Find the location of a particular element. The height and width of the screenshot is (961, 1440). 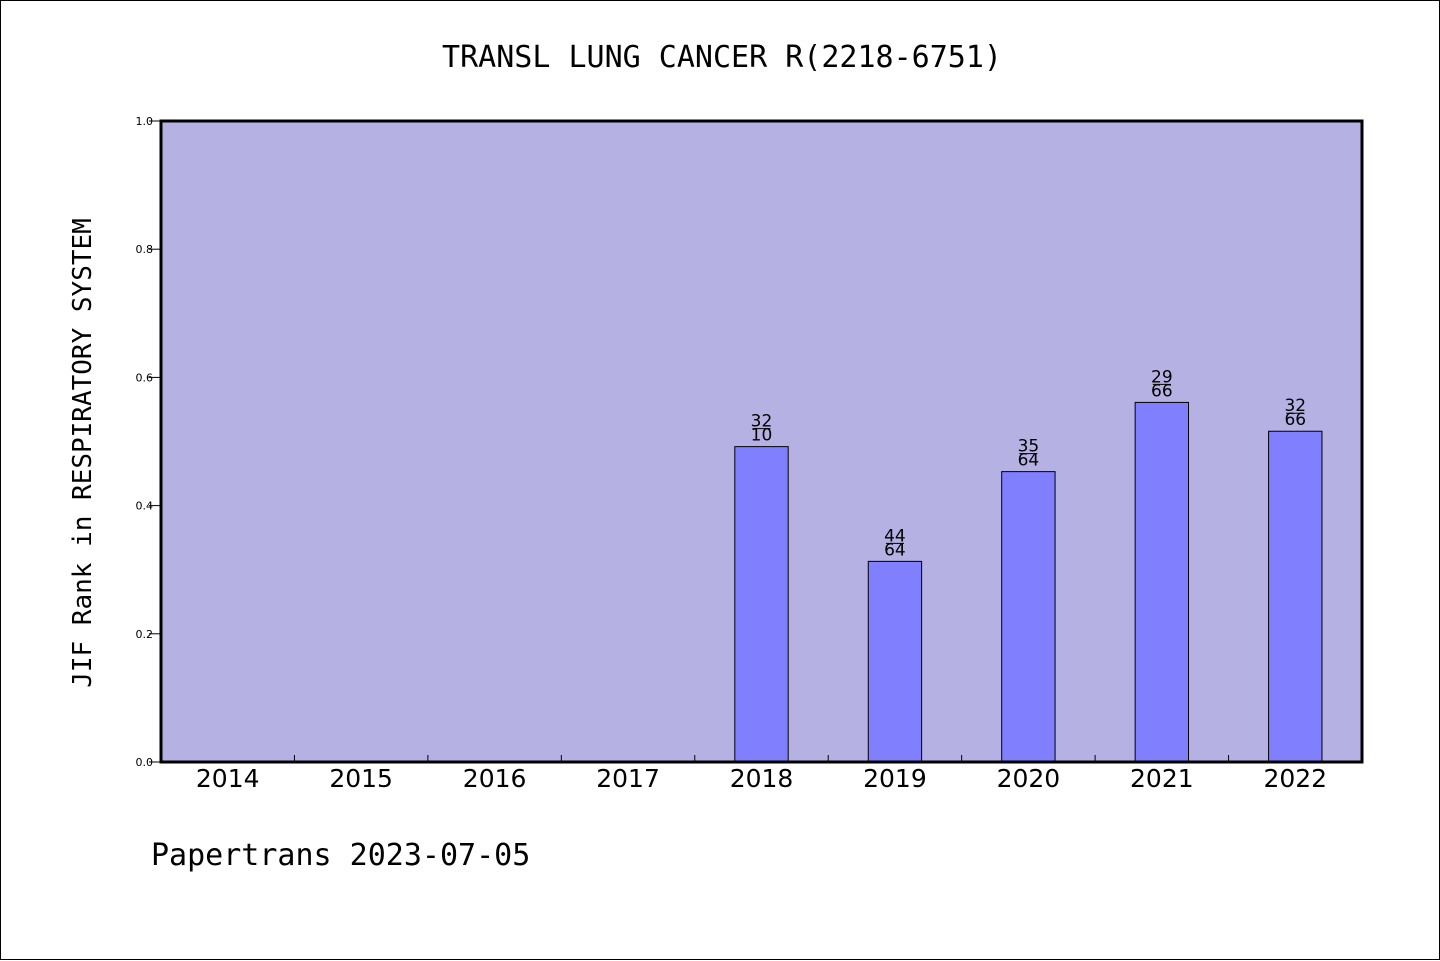

y-tick-label: 1.0 is located at coordinates (145, 121).